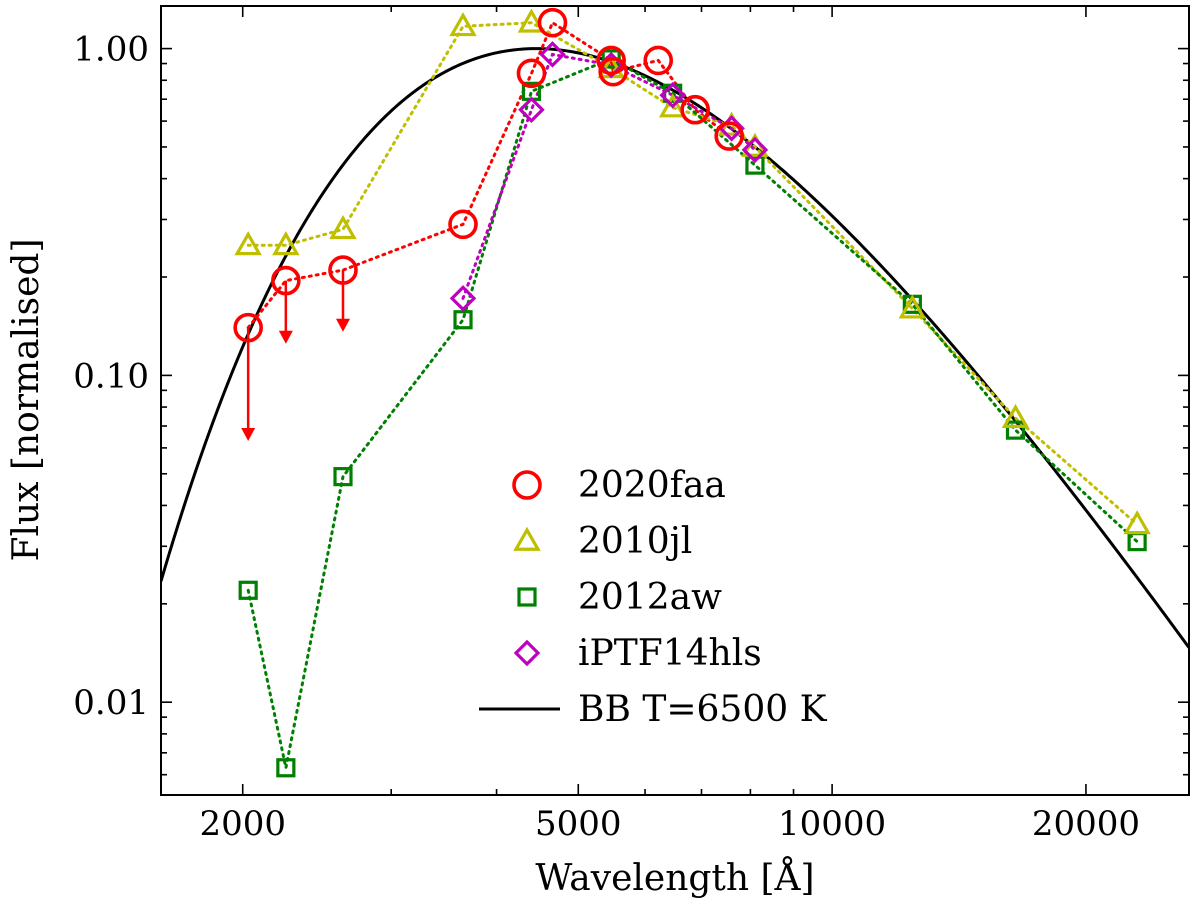 The height and width of the screenshot is (908, 1200). I want to click on y-tick-label: 1.00, so click(111, 50).